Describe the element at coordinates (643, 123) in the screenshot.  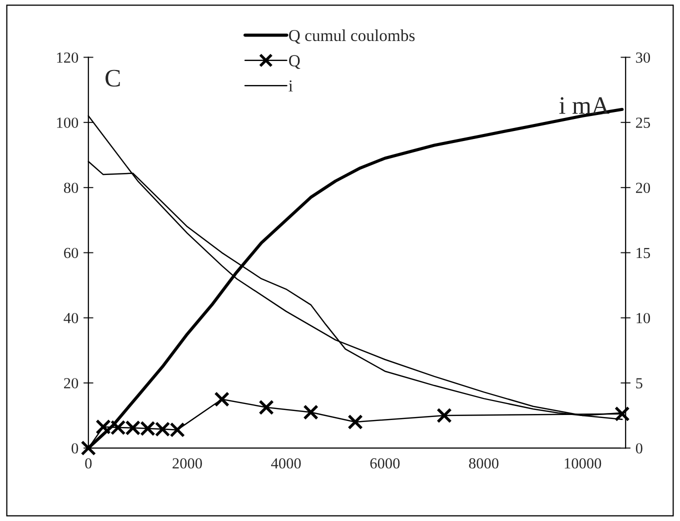
I see `y2-tick-label: 25` at that location.